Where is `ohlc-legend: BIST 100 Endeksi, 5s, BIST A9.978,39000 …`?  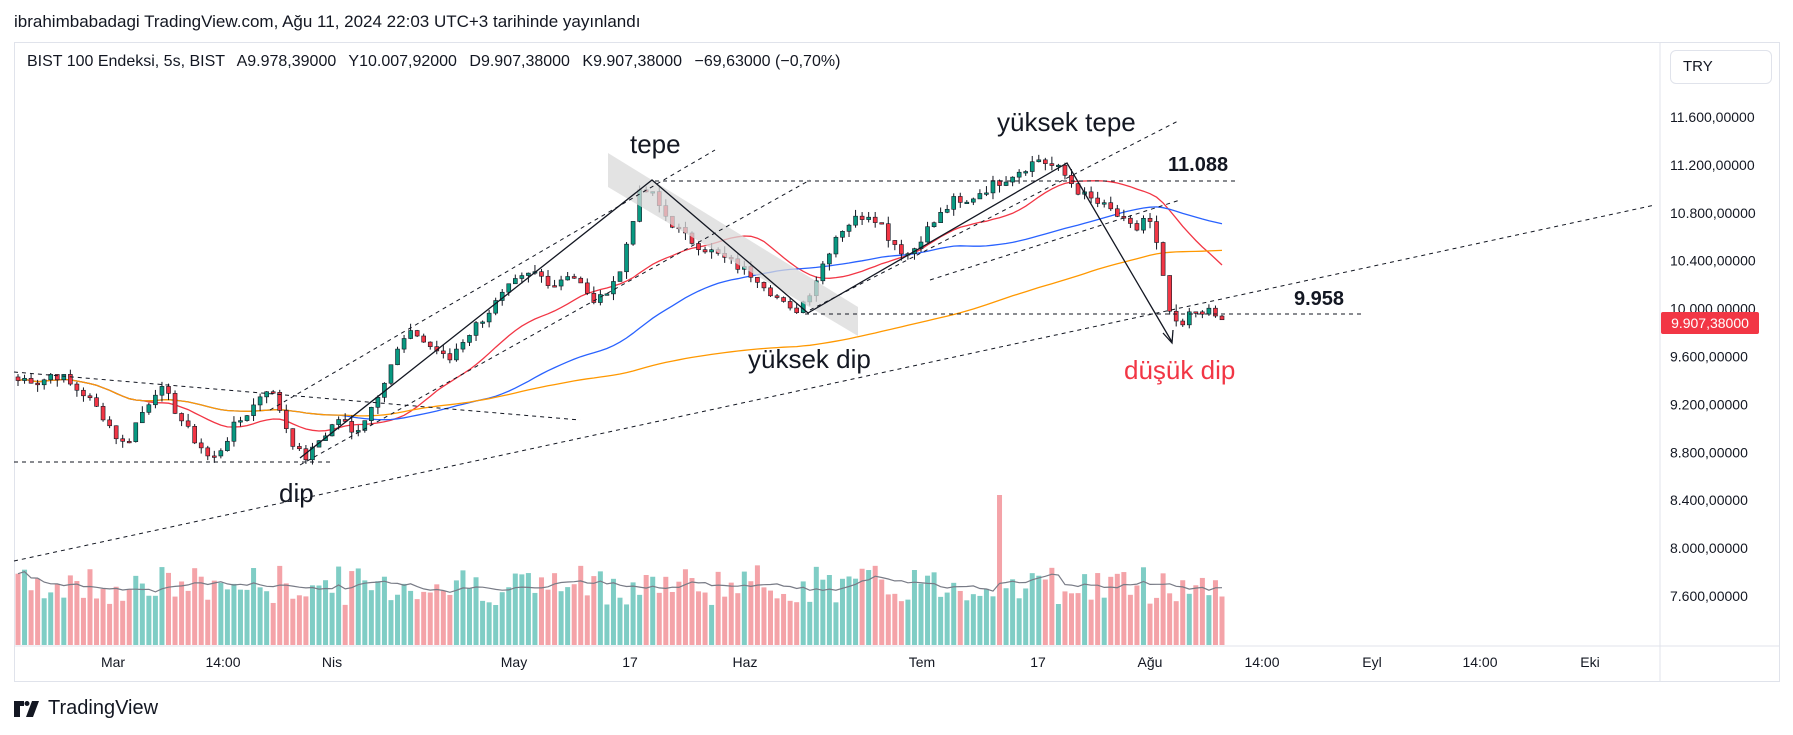 ohlc-legend: BIST 100 Endeksi, 5s, BIST A9.978,39000 … is located at coordinates (437, 62).